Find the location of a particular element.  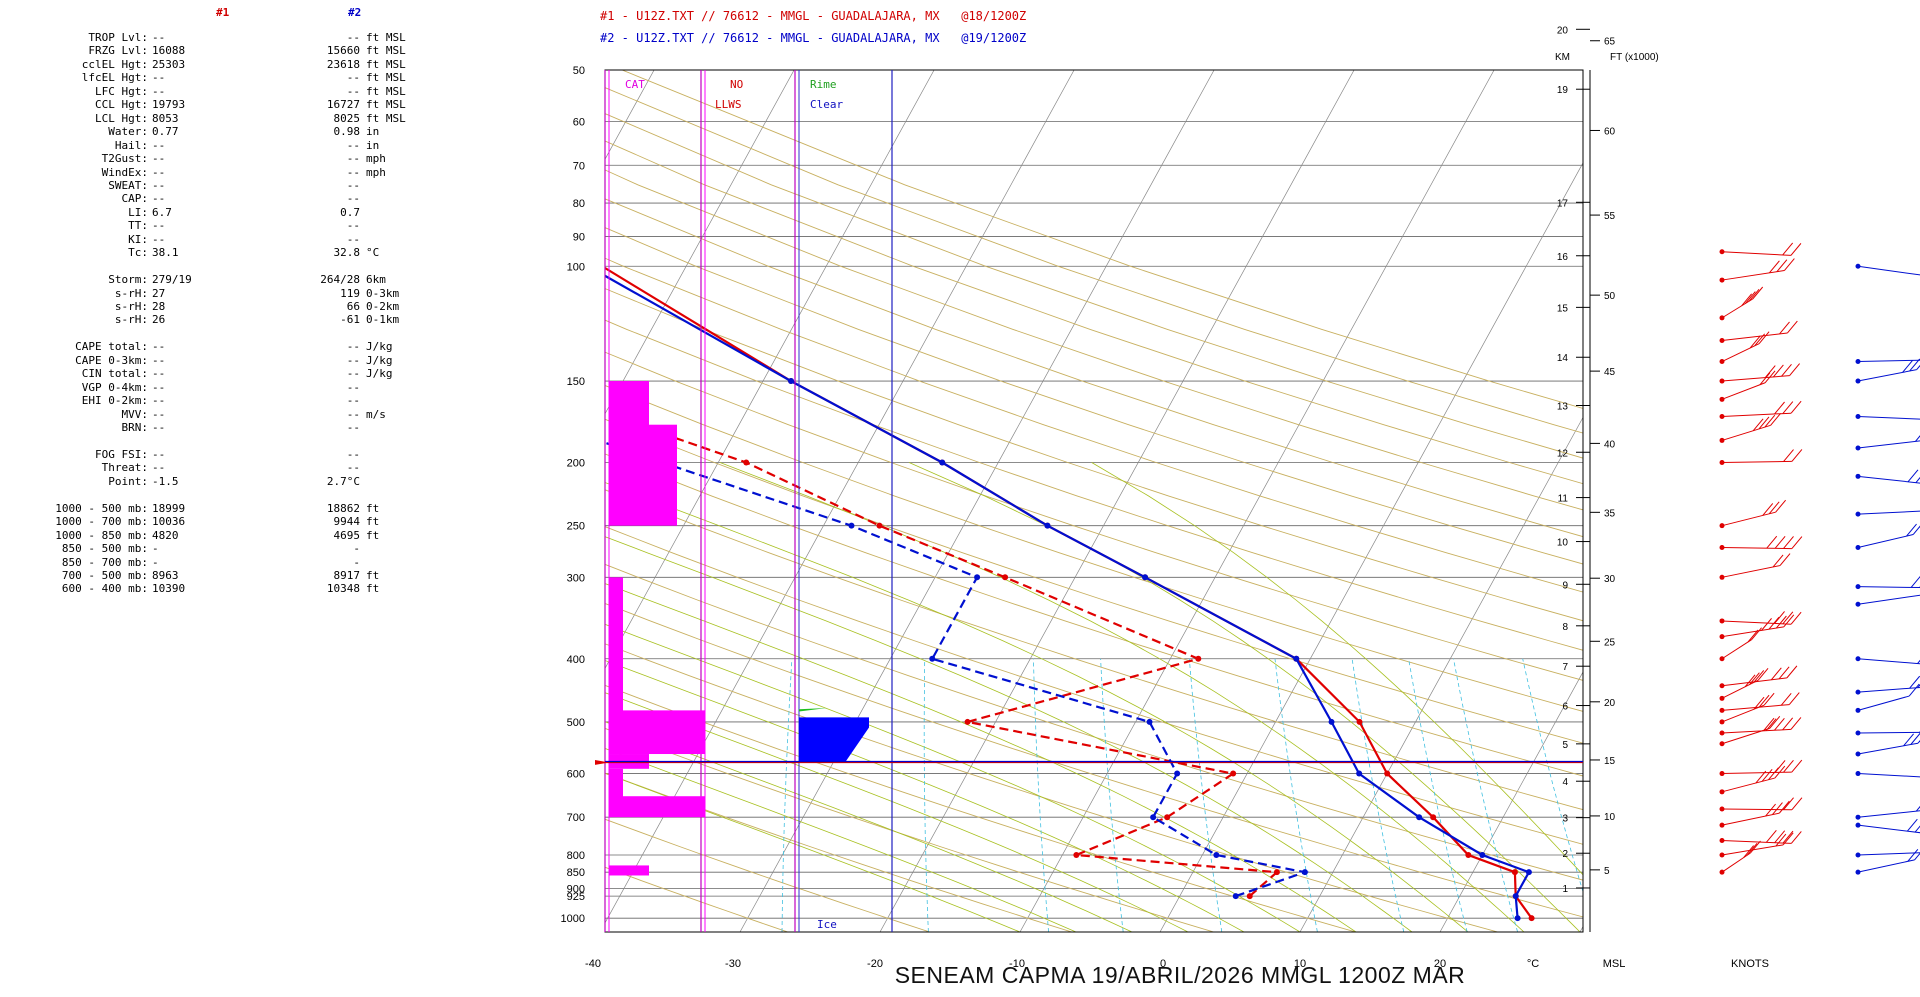

pressure-tick-label: 850 is located at coordinates (576, 873).